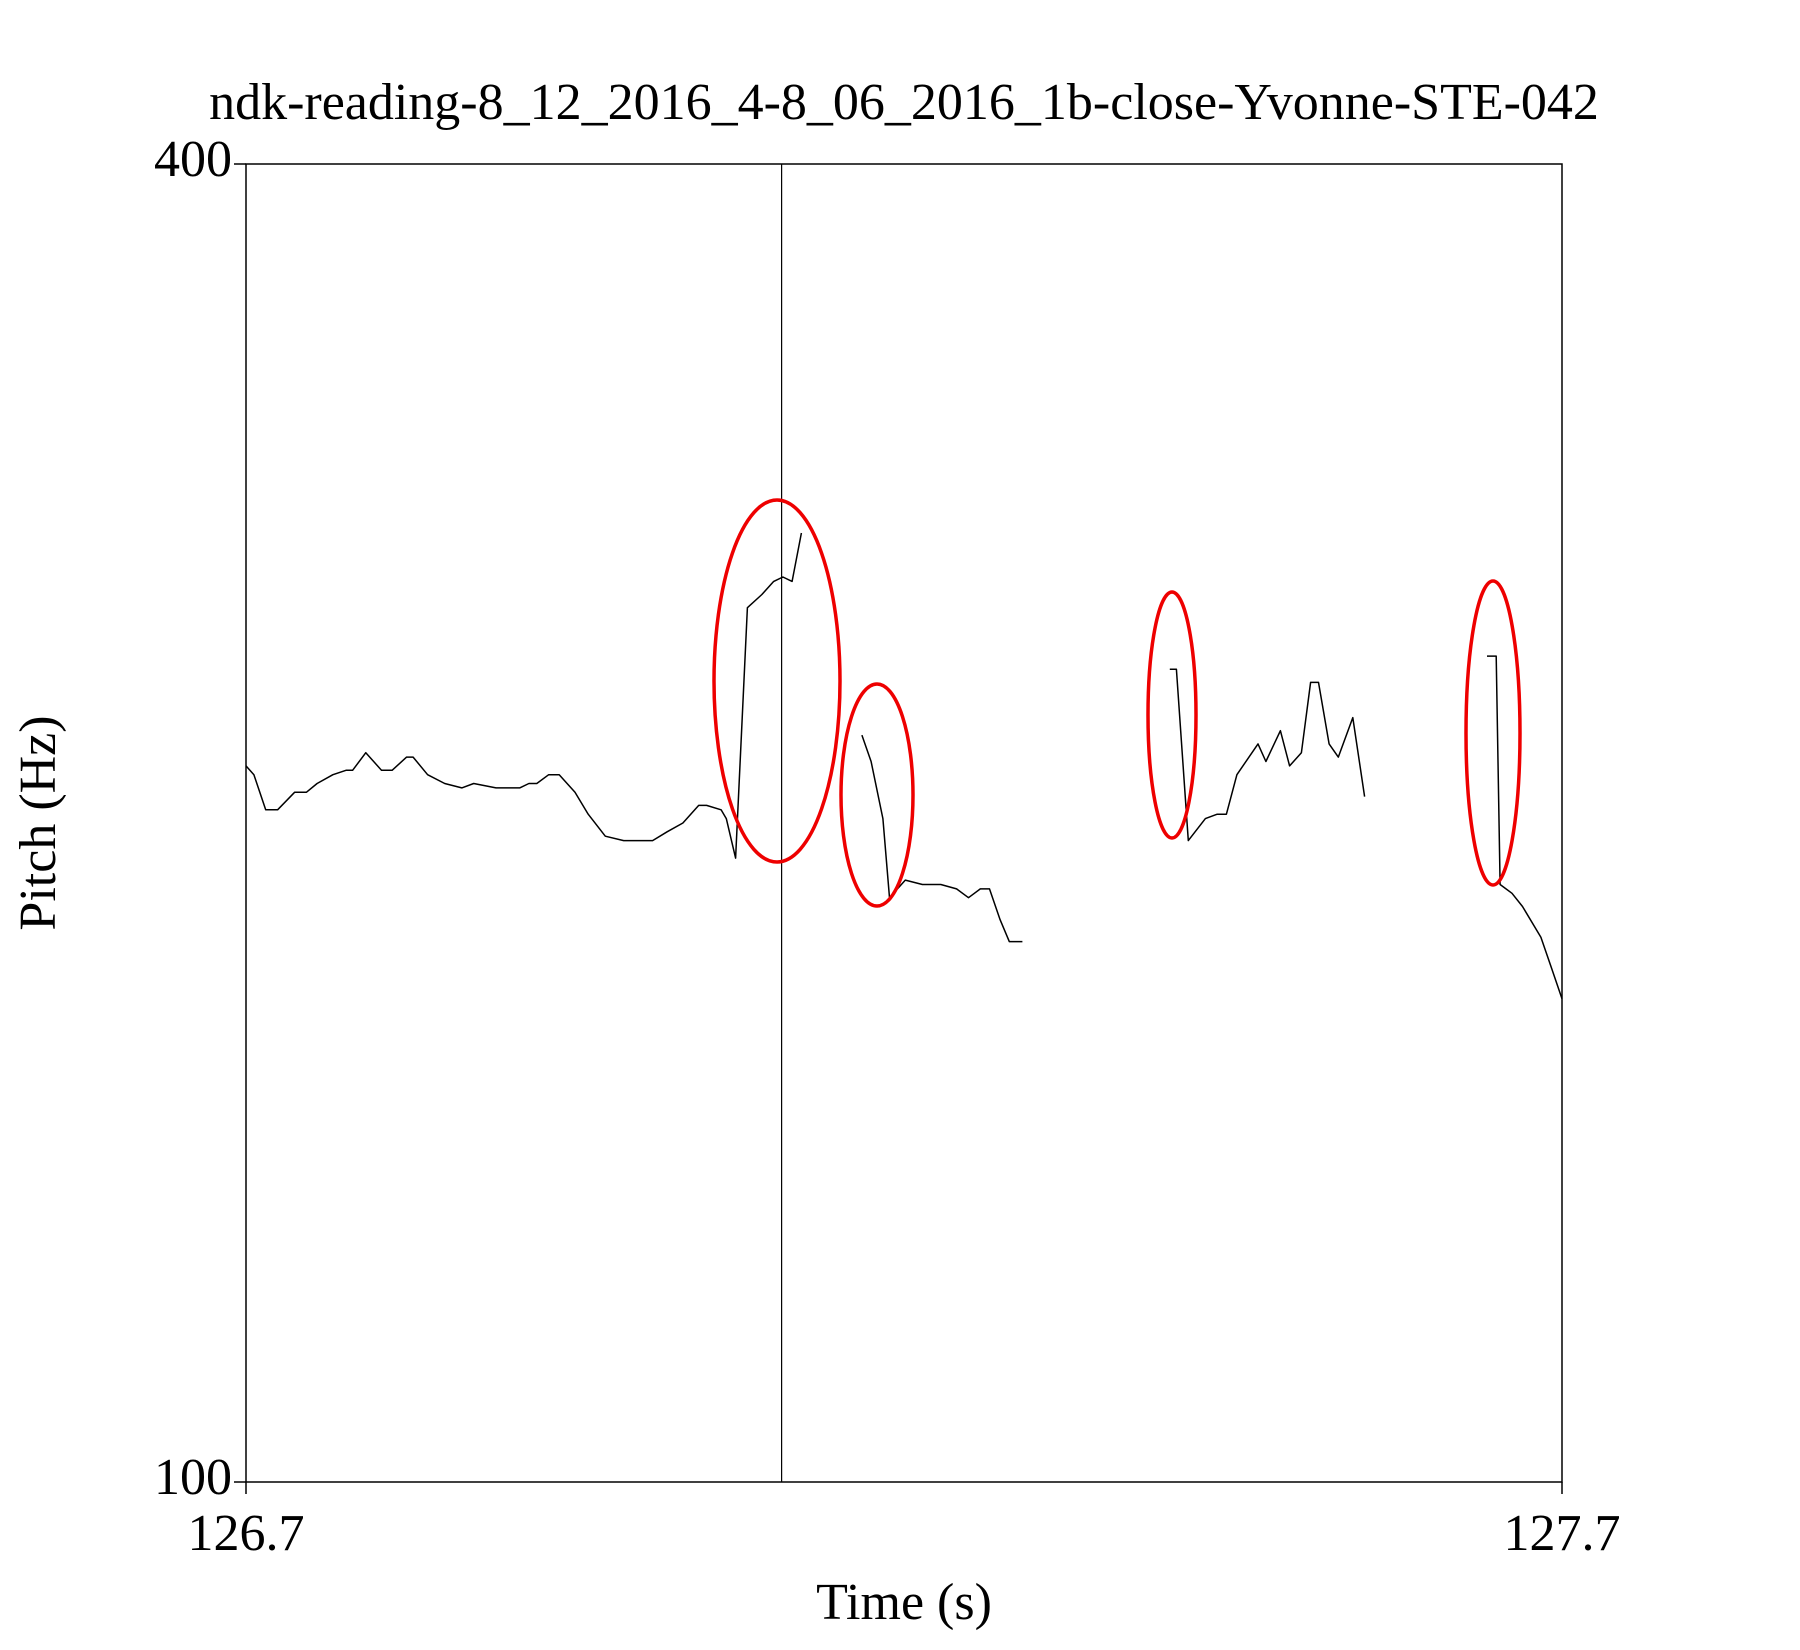  I want to click on y-axis-label: Pitch (Hz), so click(38, 822).